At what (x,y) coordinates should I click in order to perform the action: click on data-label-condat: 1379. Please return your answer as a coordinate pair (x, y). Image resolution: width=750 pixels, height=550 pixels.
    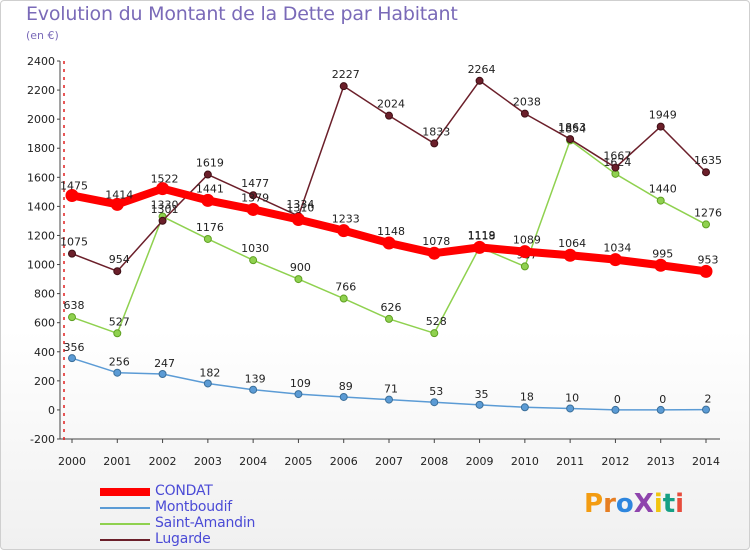
    Looking at the image, I should click on (255, 197).